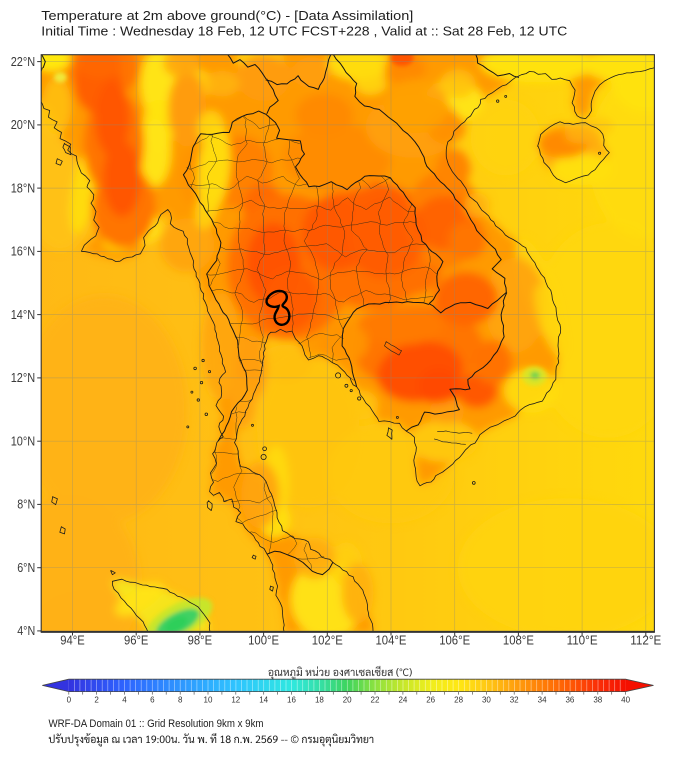 The height and width of the screenshot is (761, 676). Describe the element at coordinates (327, 641) in the screenshot. I see `svg-text: 102°E` at that location.